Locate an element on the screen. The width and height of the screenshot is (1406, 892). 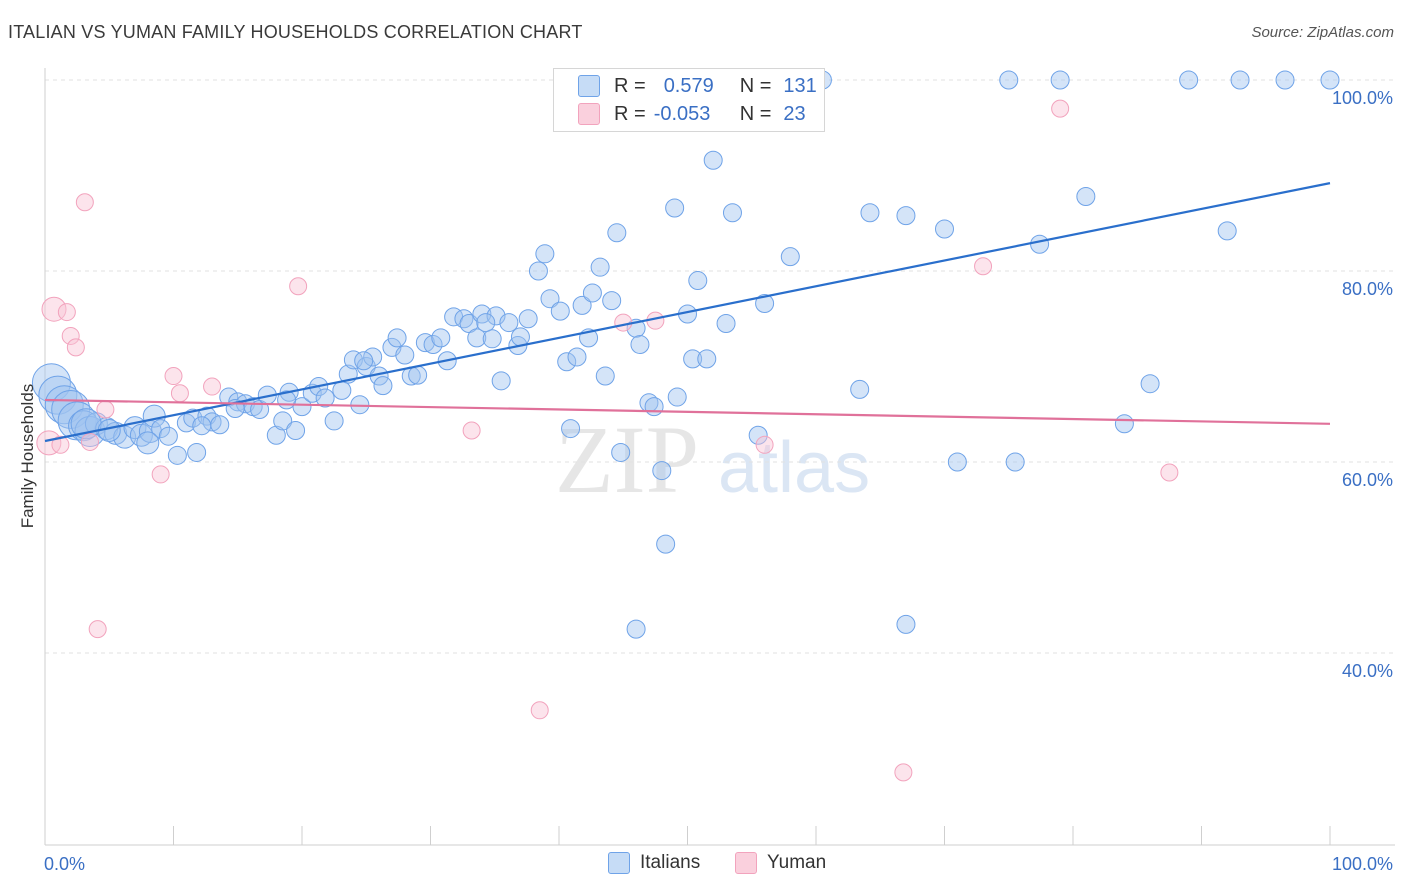
legend-item-yuman: Yuman is located at coordinates (780, 863).